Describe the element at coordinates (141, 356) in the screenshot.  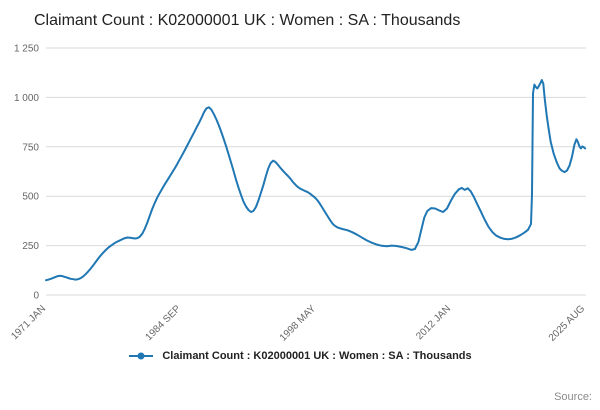
I see `legend-line-marker` at that location.